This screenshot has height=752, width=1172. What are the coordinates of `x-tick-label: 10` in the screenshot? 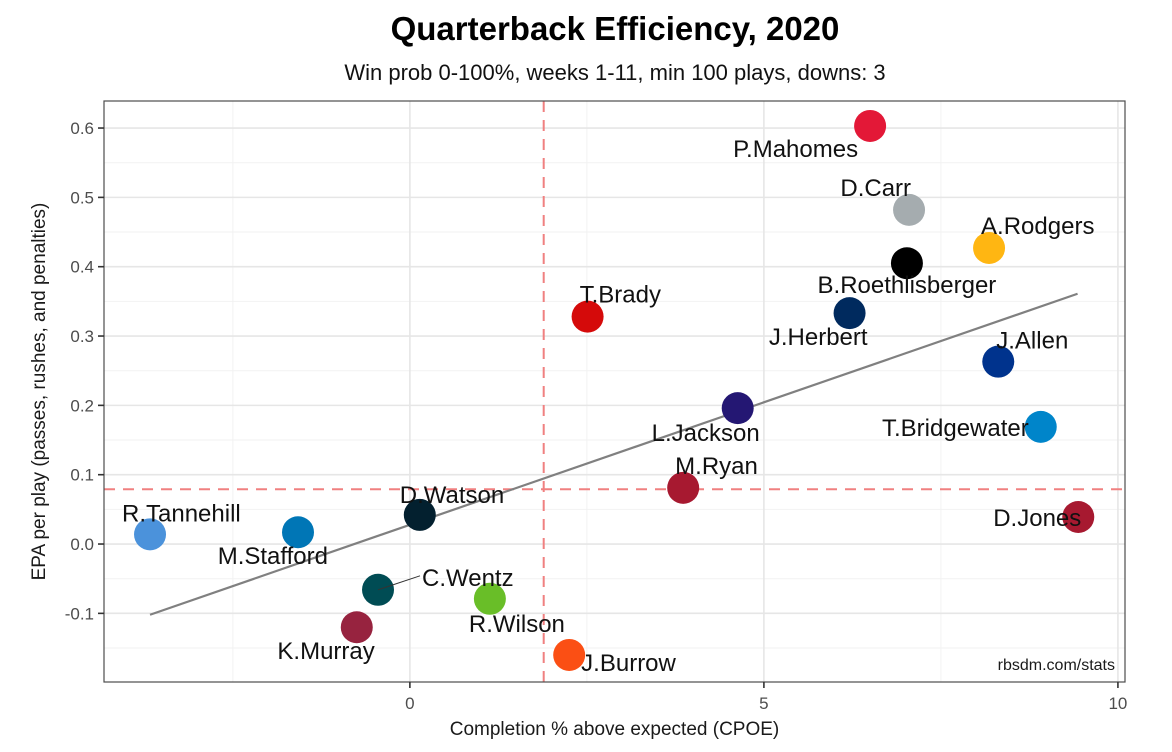 It's located at (1117, 703).